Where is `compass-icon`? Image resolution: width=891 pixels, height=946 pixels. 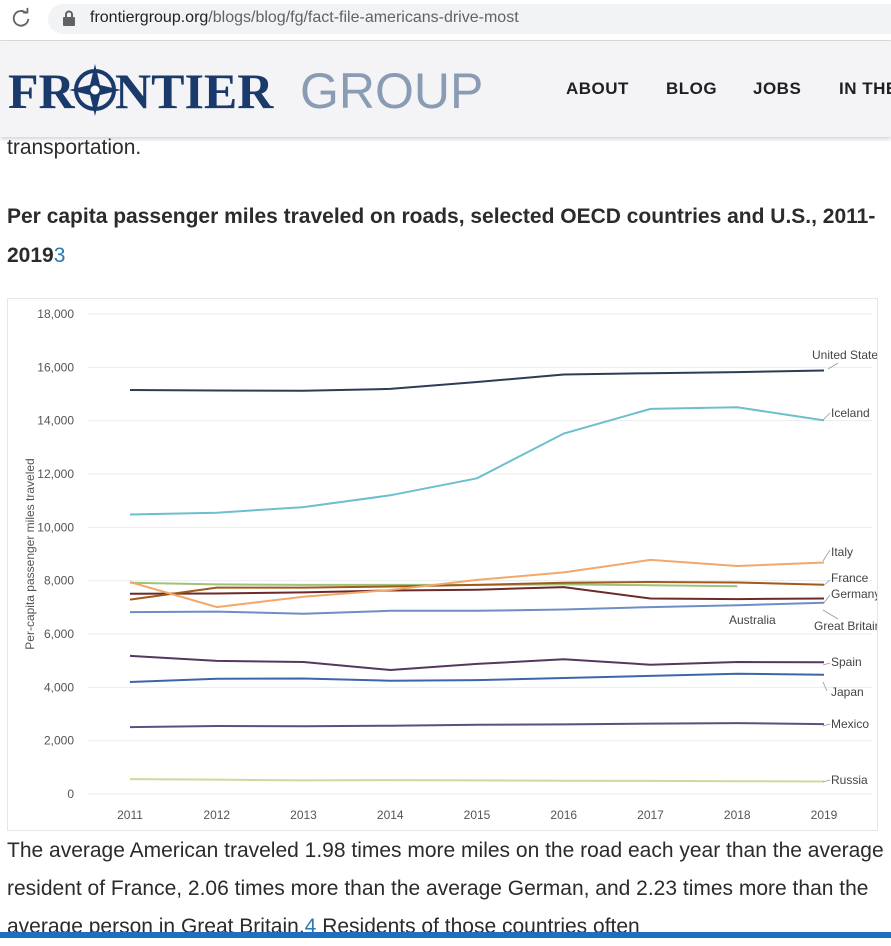
compass-icon is located at coordinates (95, 90).